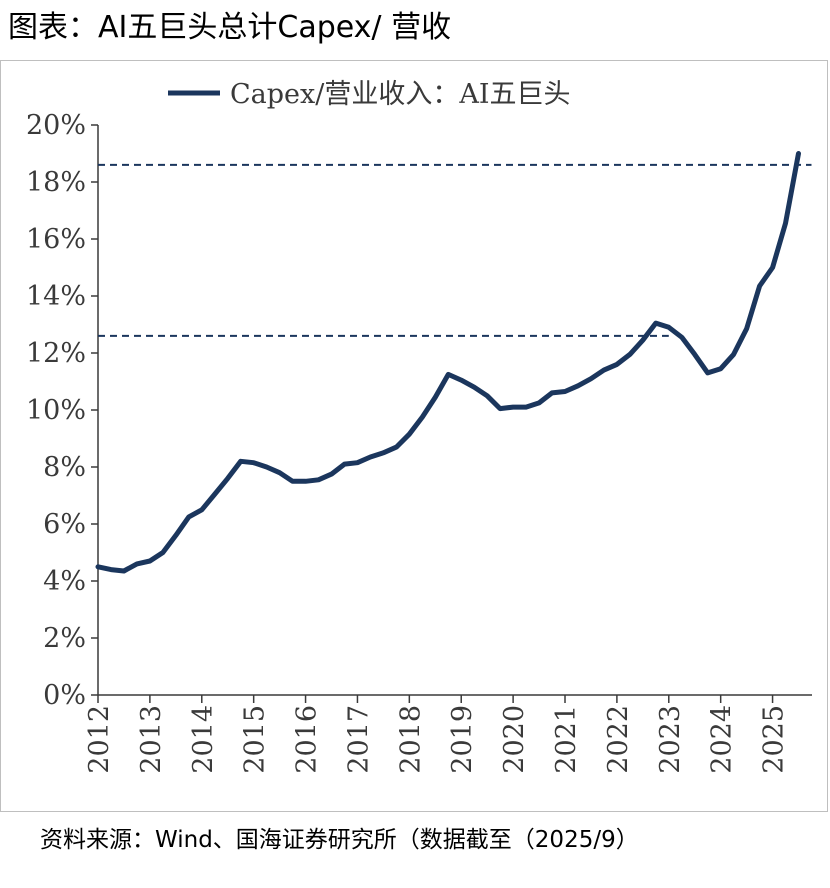  Describe the element at coordinates (339, 840) in the screenshot. I see `source-note: 资料来源：Wind、国海证券研究所（数据截至（2025/9）` at that location.